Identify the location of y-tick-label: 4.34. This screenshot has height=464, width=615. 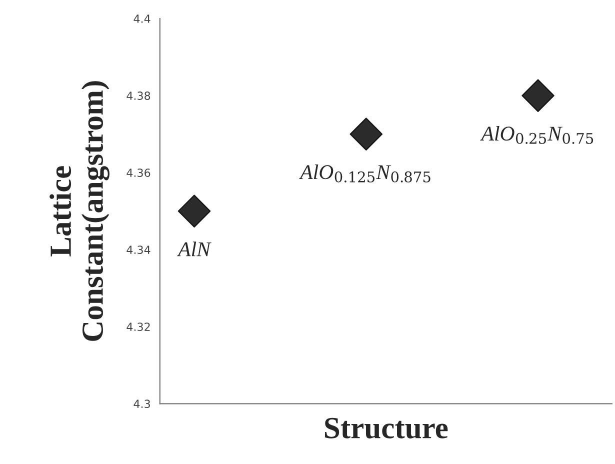
(138, 250).